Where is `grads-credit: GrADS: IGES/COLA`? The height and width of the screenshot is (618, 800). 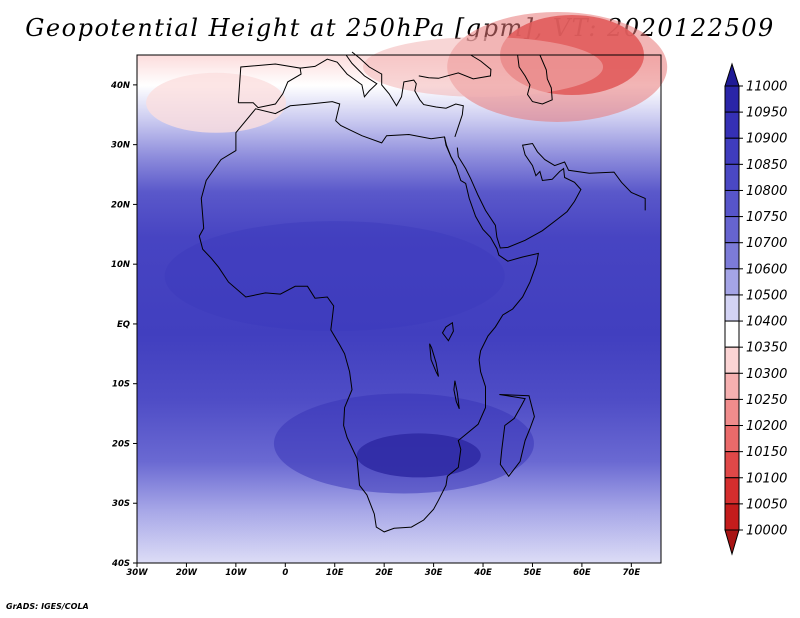
grads-credit: GrADS: IGES/COLA is located at coordinates (47, 606).